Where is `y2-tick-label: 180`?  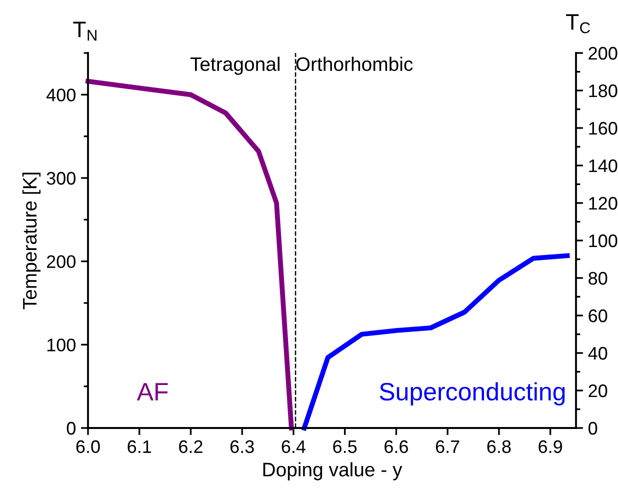
y2-tick-label: 180 is located at coordinates (603, 91).